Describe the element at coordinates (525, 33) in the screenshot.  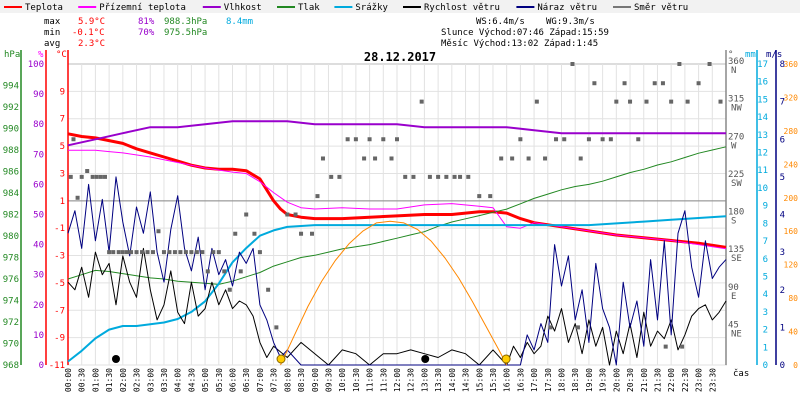
I see `info-sun: Slunce Východ:07:46 Západ:15:59` at that location.